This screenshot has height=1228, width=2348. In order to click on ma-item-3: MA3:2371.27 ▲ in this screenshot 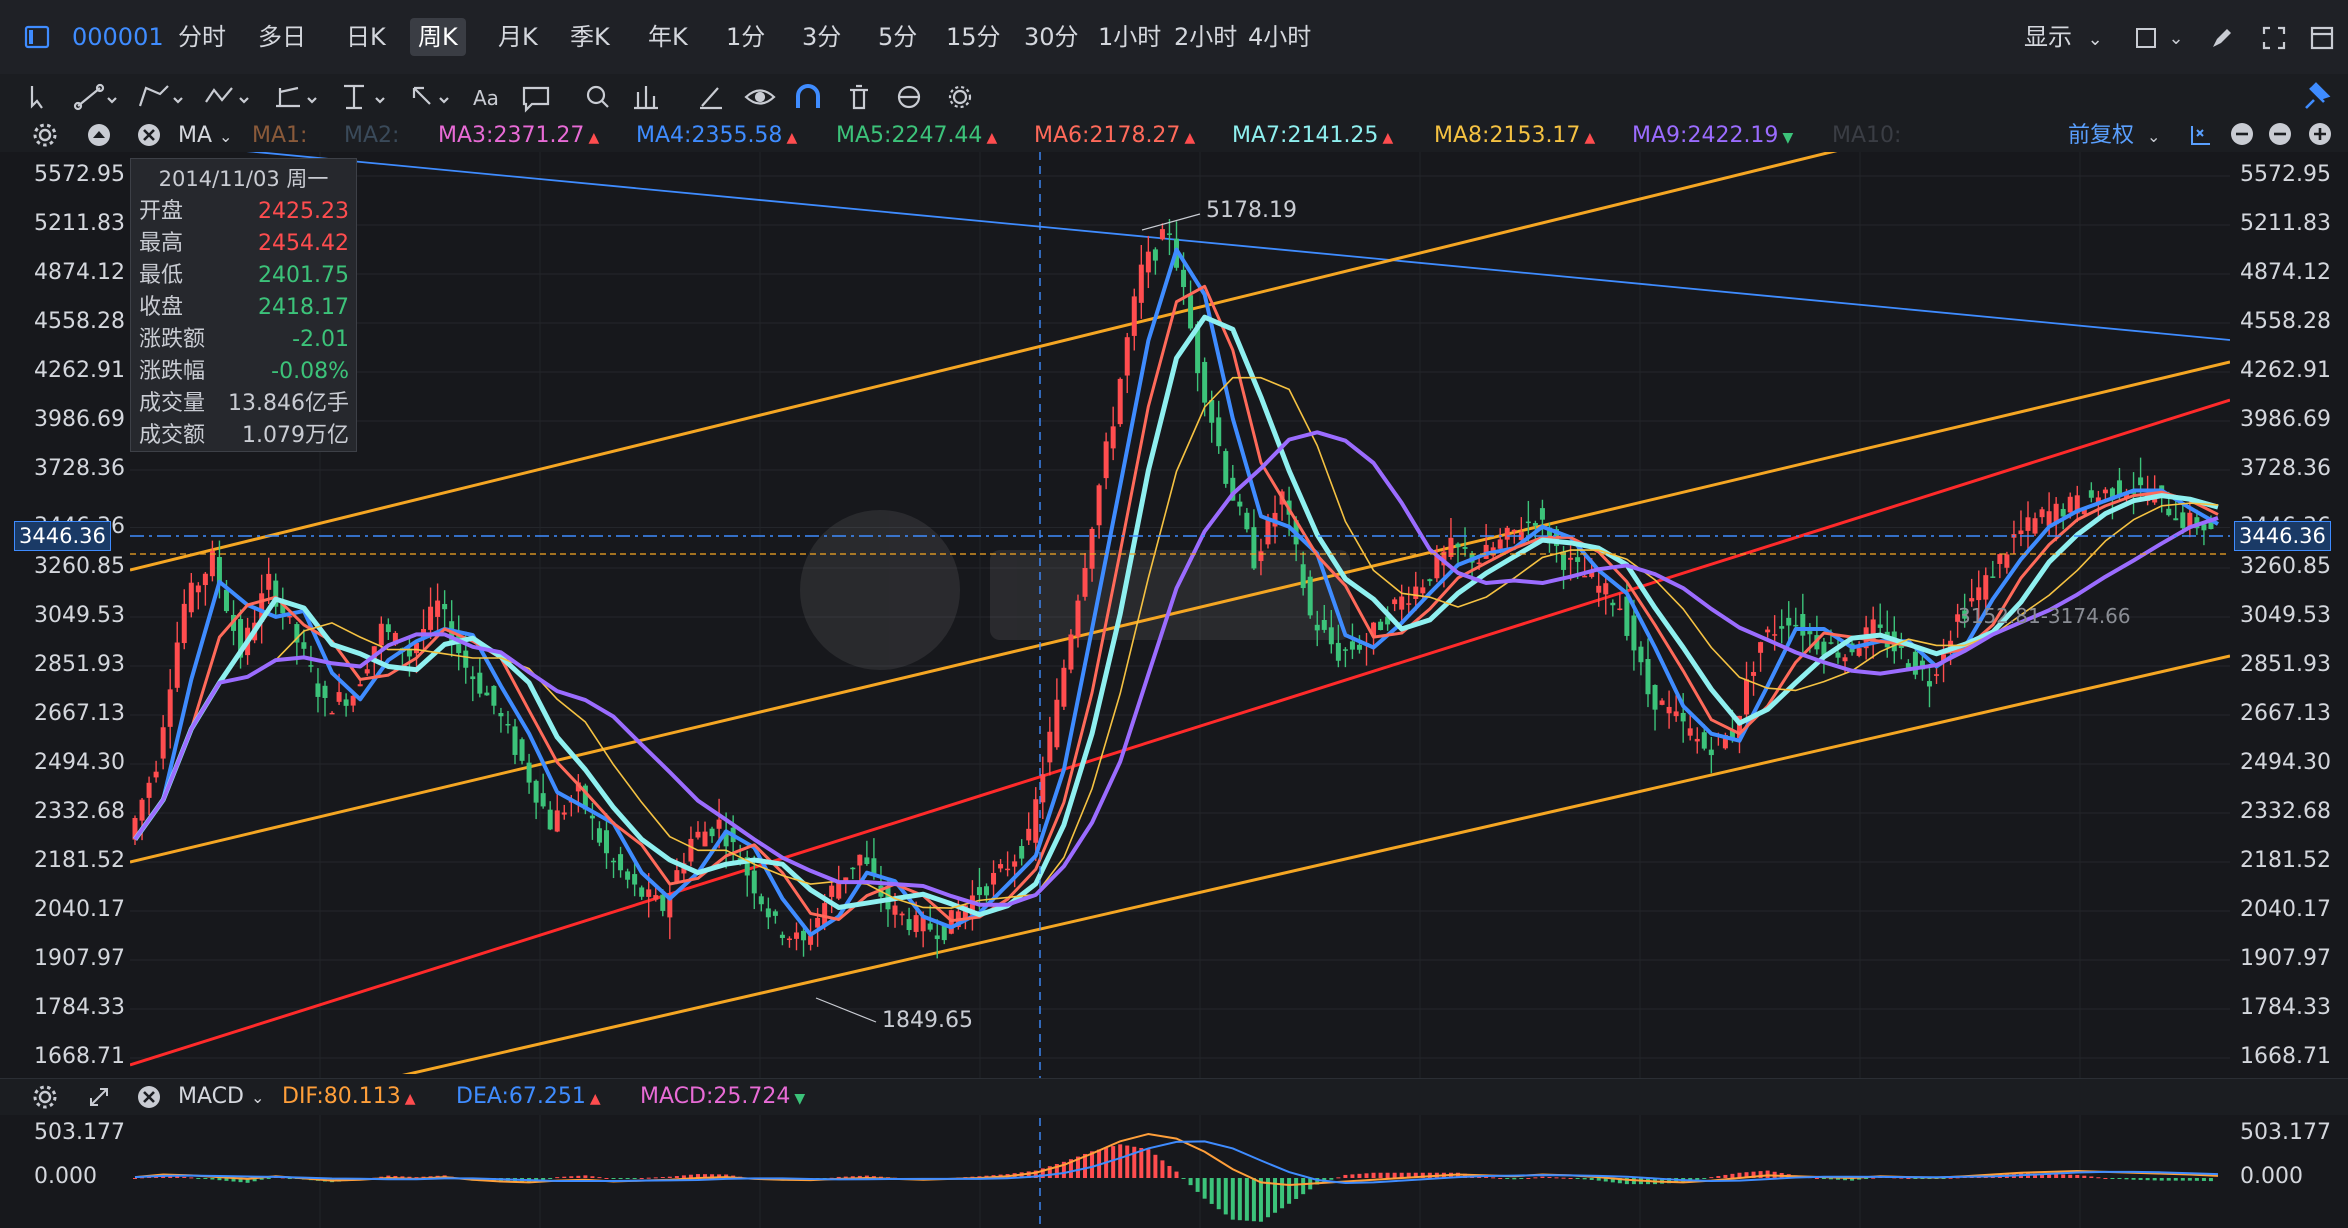, I will do `click(519, 135)`.